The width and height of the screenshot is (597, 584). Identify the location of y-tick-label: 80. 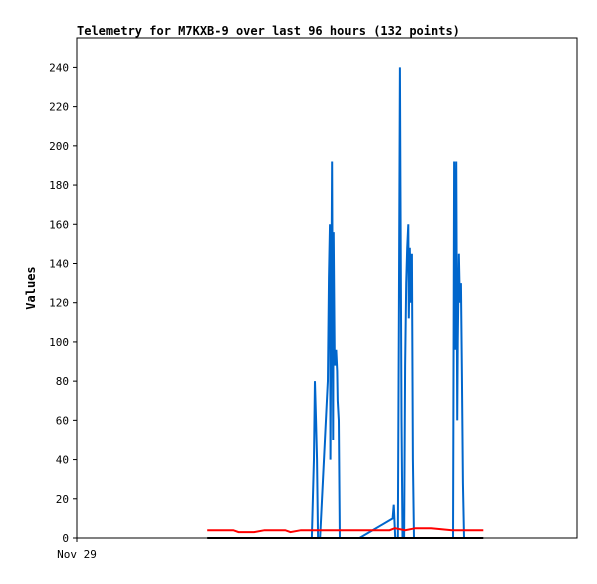
(62, 381).